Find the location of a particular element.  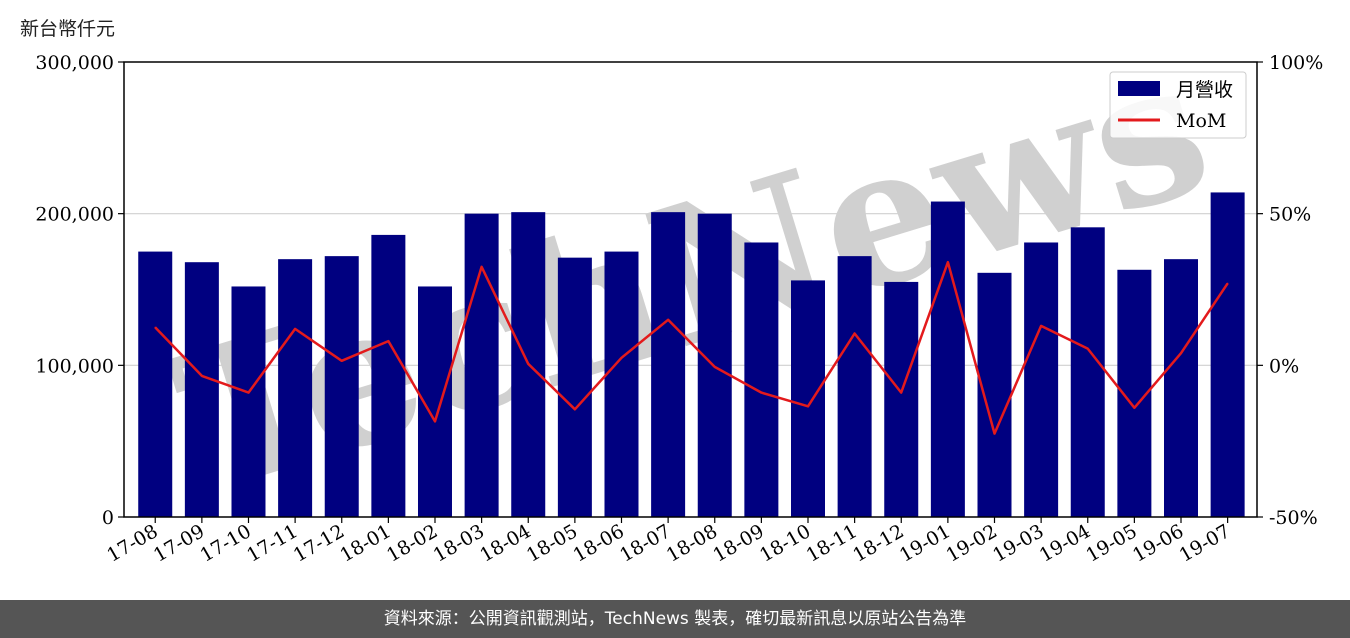

x-tick-label: 19-02 is located at coordinates (972, 543).